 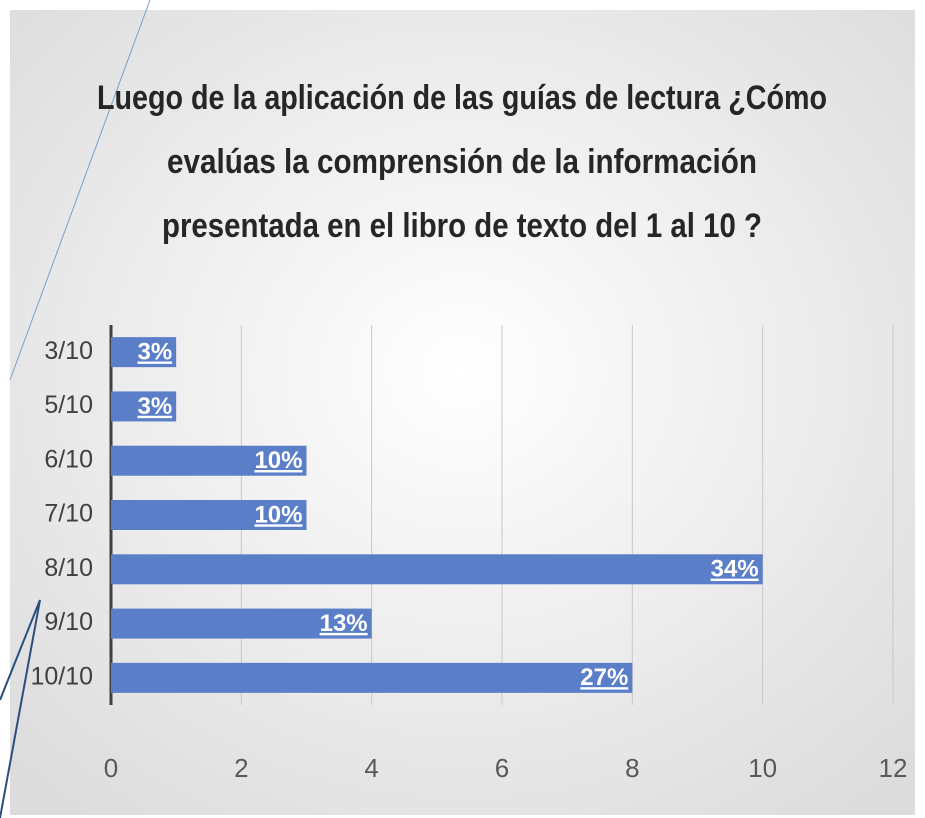 I want to click on chart-title-line: evalúas la comprensión de la información, so click(x=462, y=162).